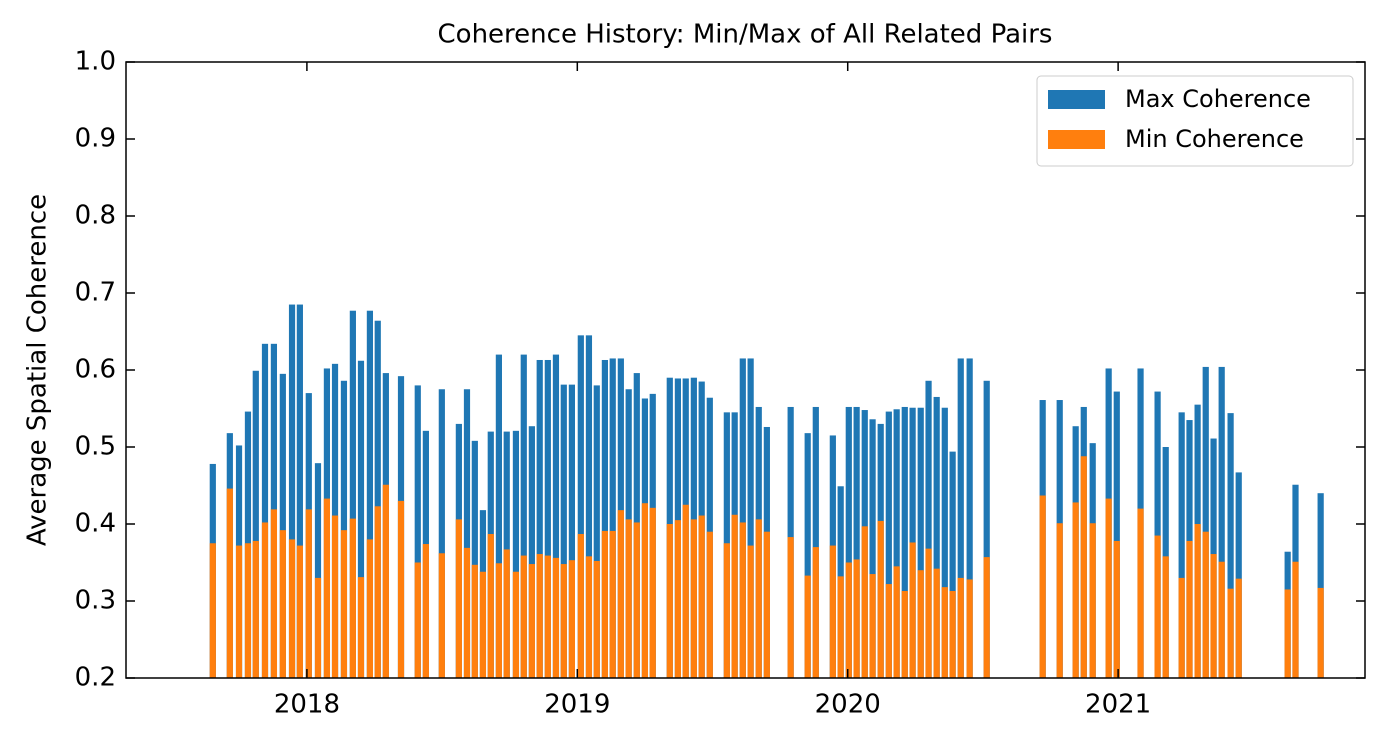 The height and width of the screenshot is (741, 1387). Describe the element at coordinates (1195, 121) in the screenshot. I see `legend: Max Coherence Min Coherence` at that location.